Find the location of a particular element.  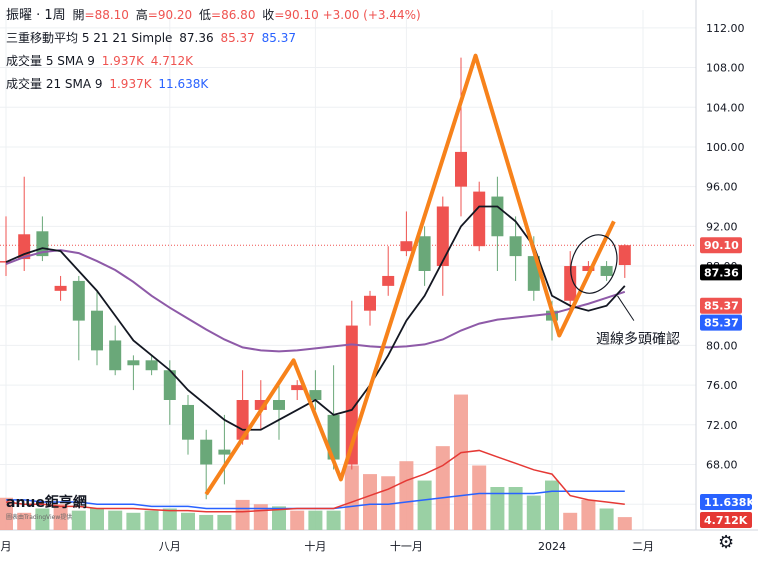

ohlc-high-value: =90.20 is located at coordinates (170, 15).